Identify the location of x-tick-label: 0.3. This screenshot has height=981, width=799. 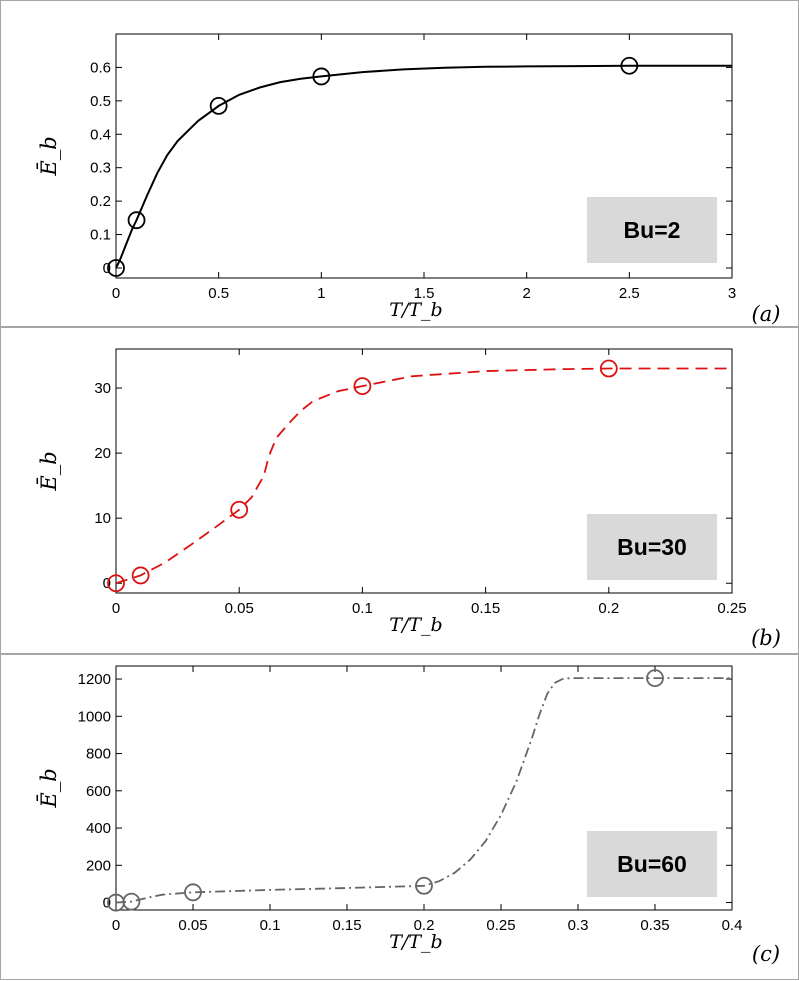
(578, 925).